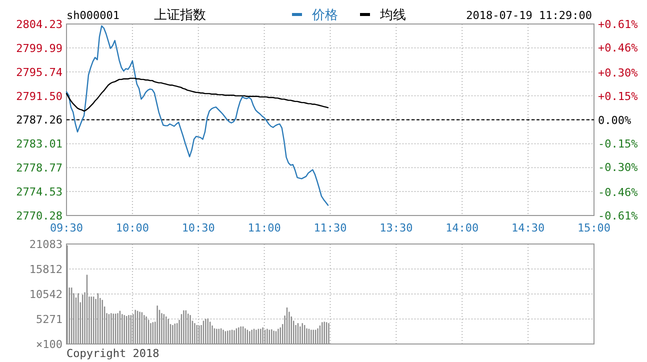  I want to click on y-tick-label: 2778.77, so click(39, 168).